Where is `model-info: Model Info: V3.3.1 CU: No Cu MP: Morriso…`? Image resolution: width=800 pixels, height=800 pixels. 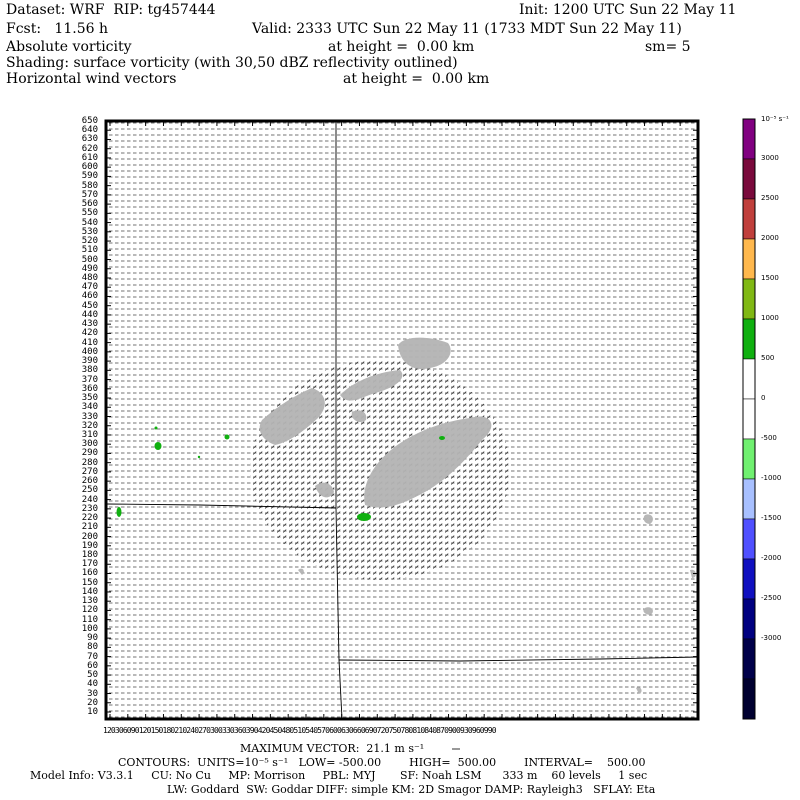
model-info: Model Info: V3.3.1 CU: No Cu MP: Morriso… is located at coordinates (339, 775).